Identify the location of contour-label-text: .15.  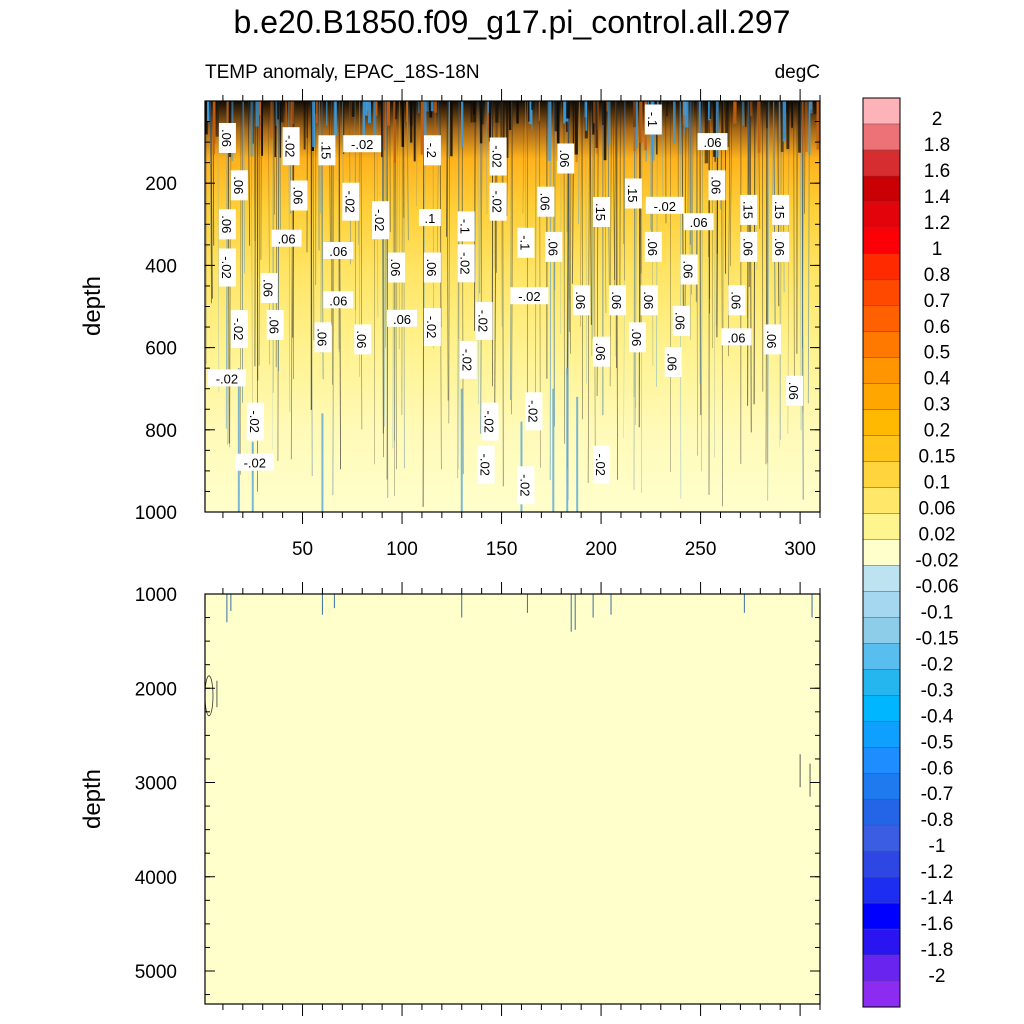
(779, 210).